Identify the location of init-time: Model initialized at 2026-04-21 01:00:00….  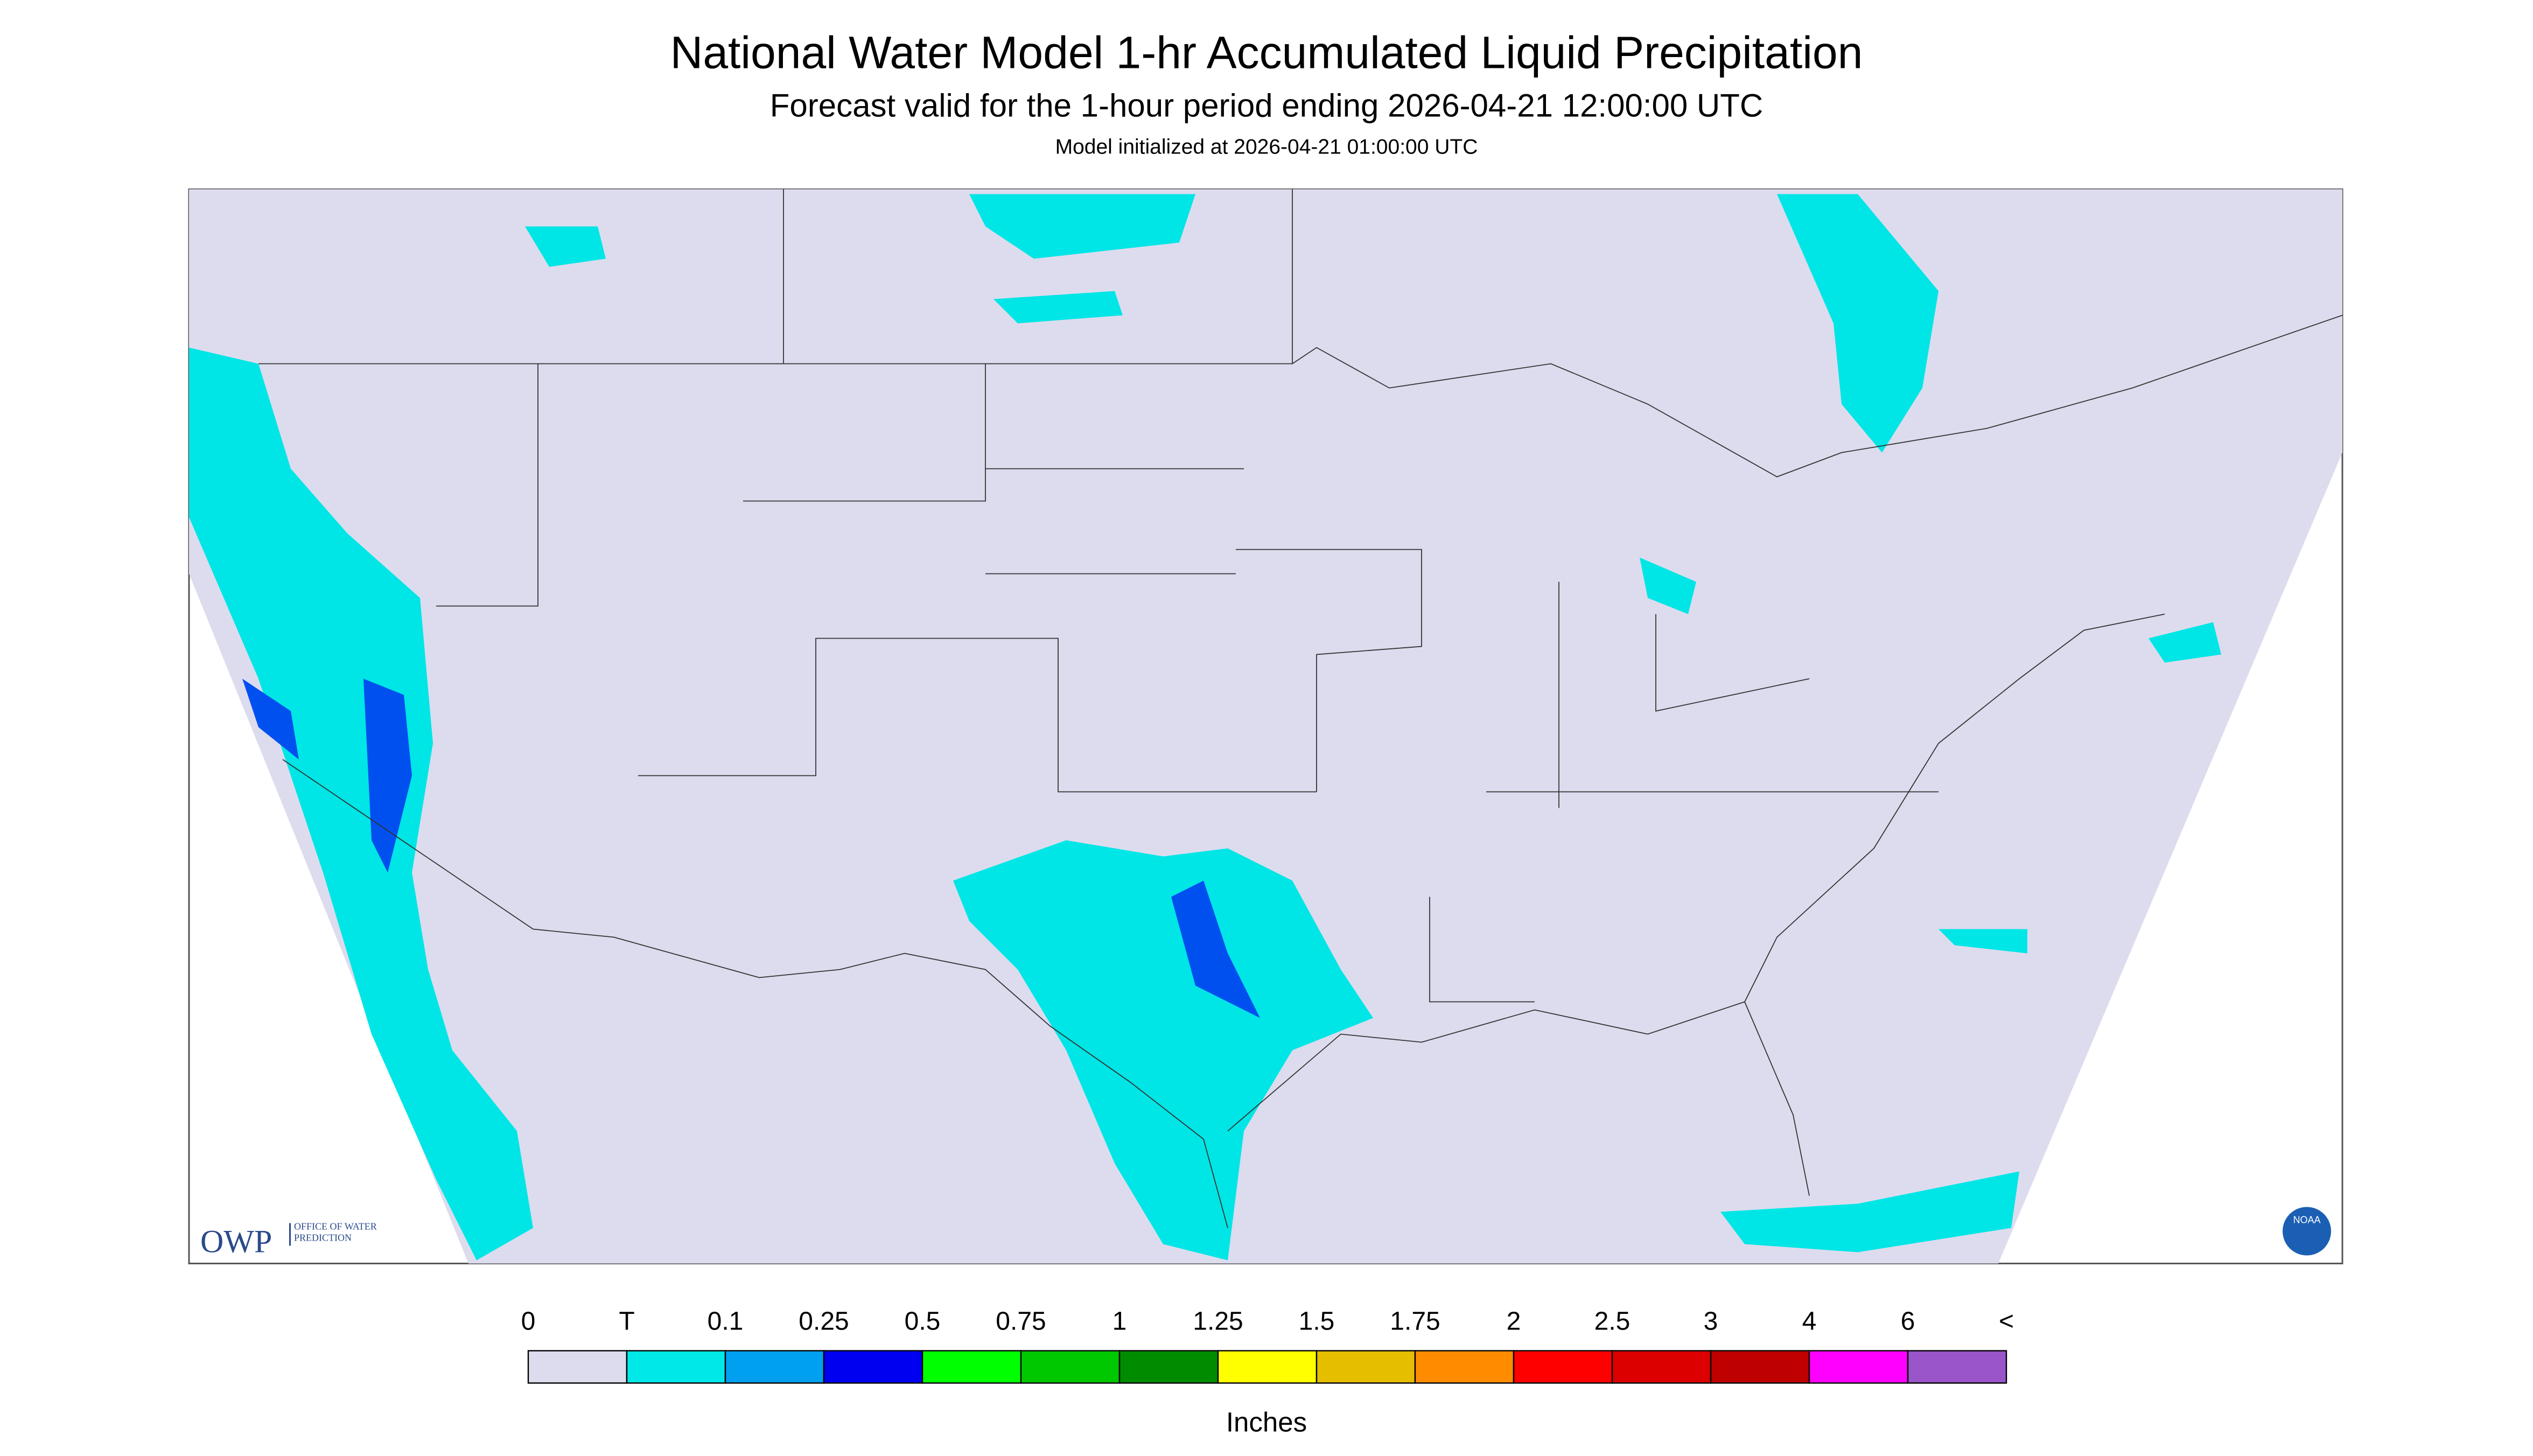
(1266, 147).